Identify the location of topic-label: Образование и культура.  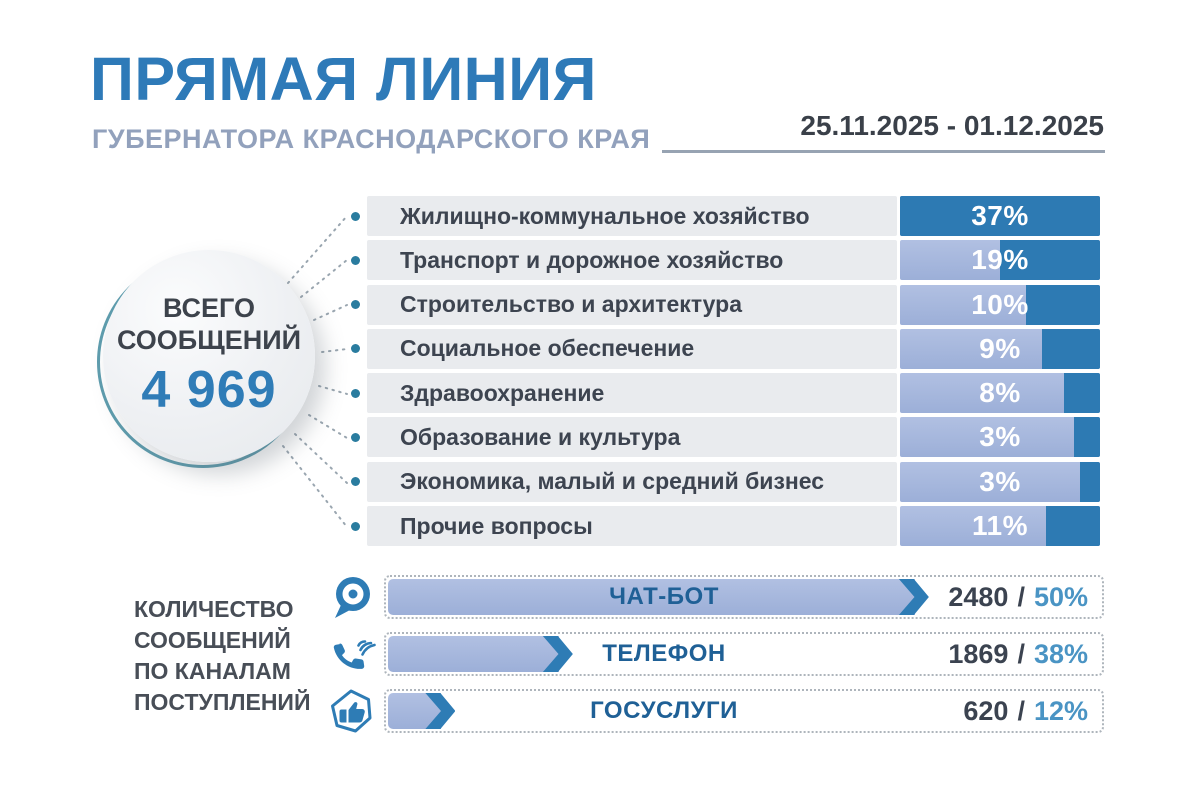
(632, 437).